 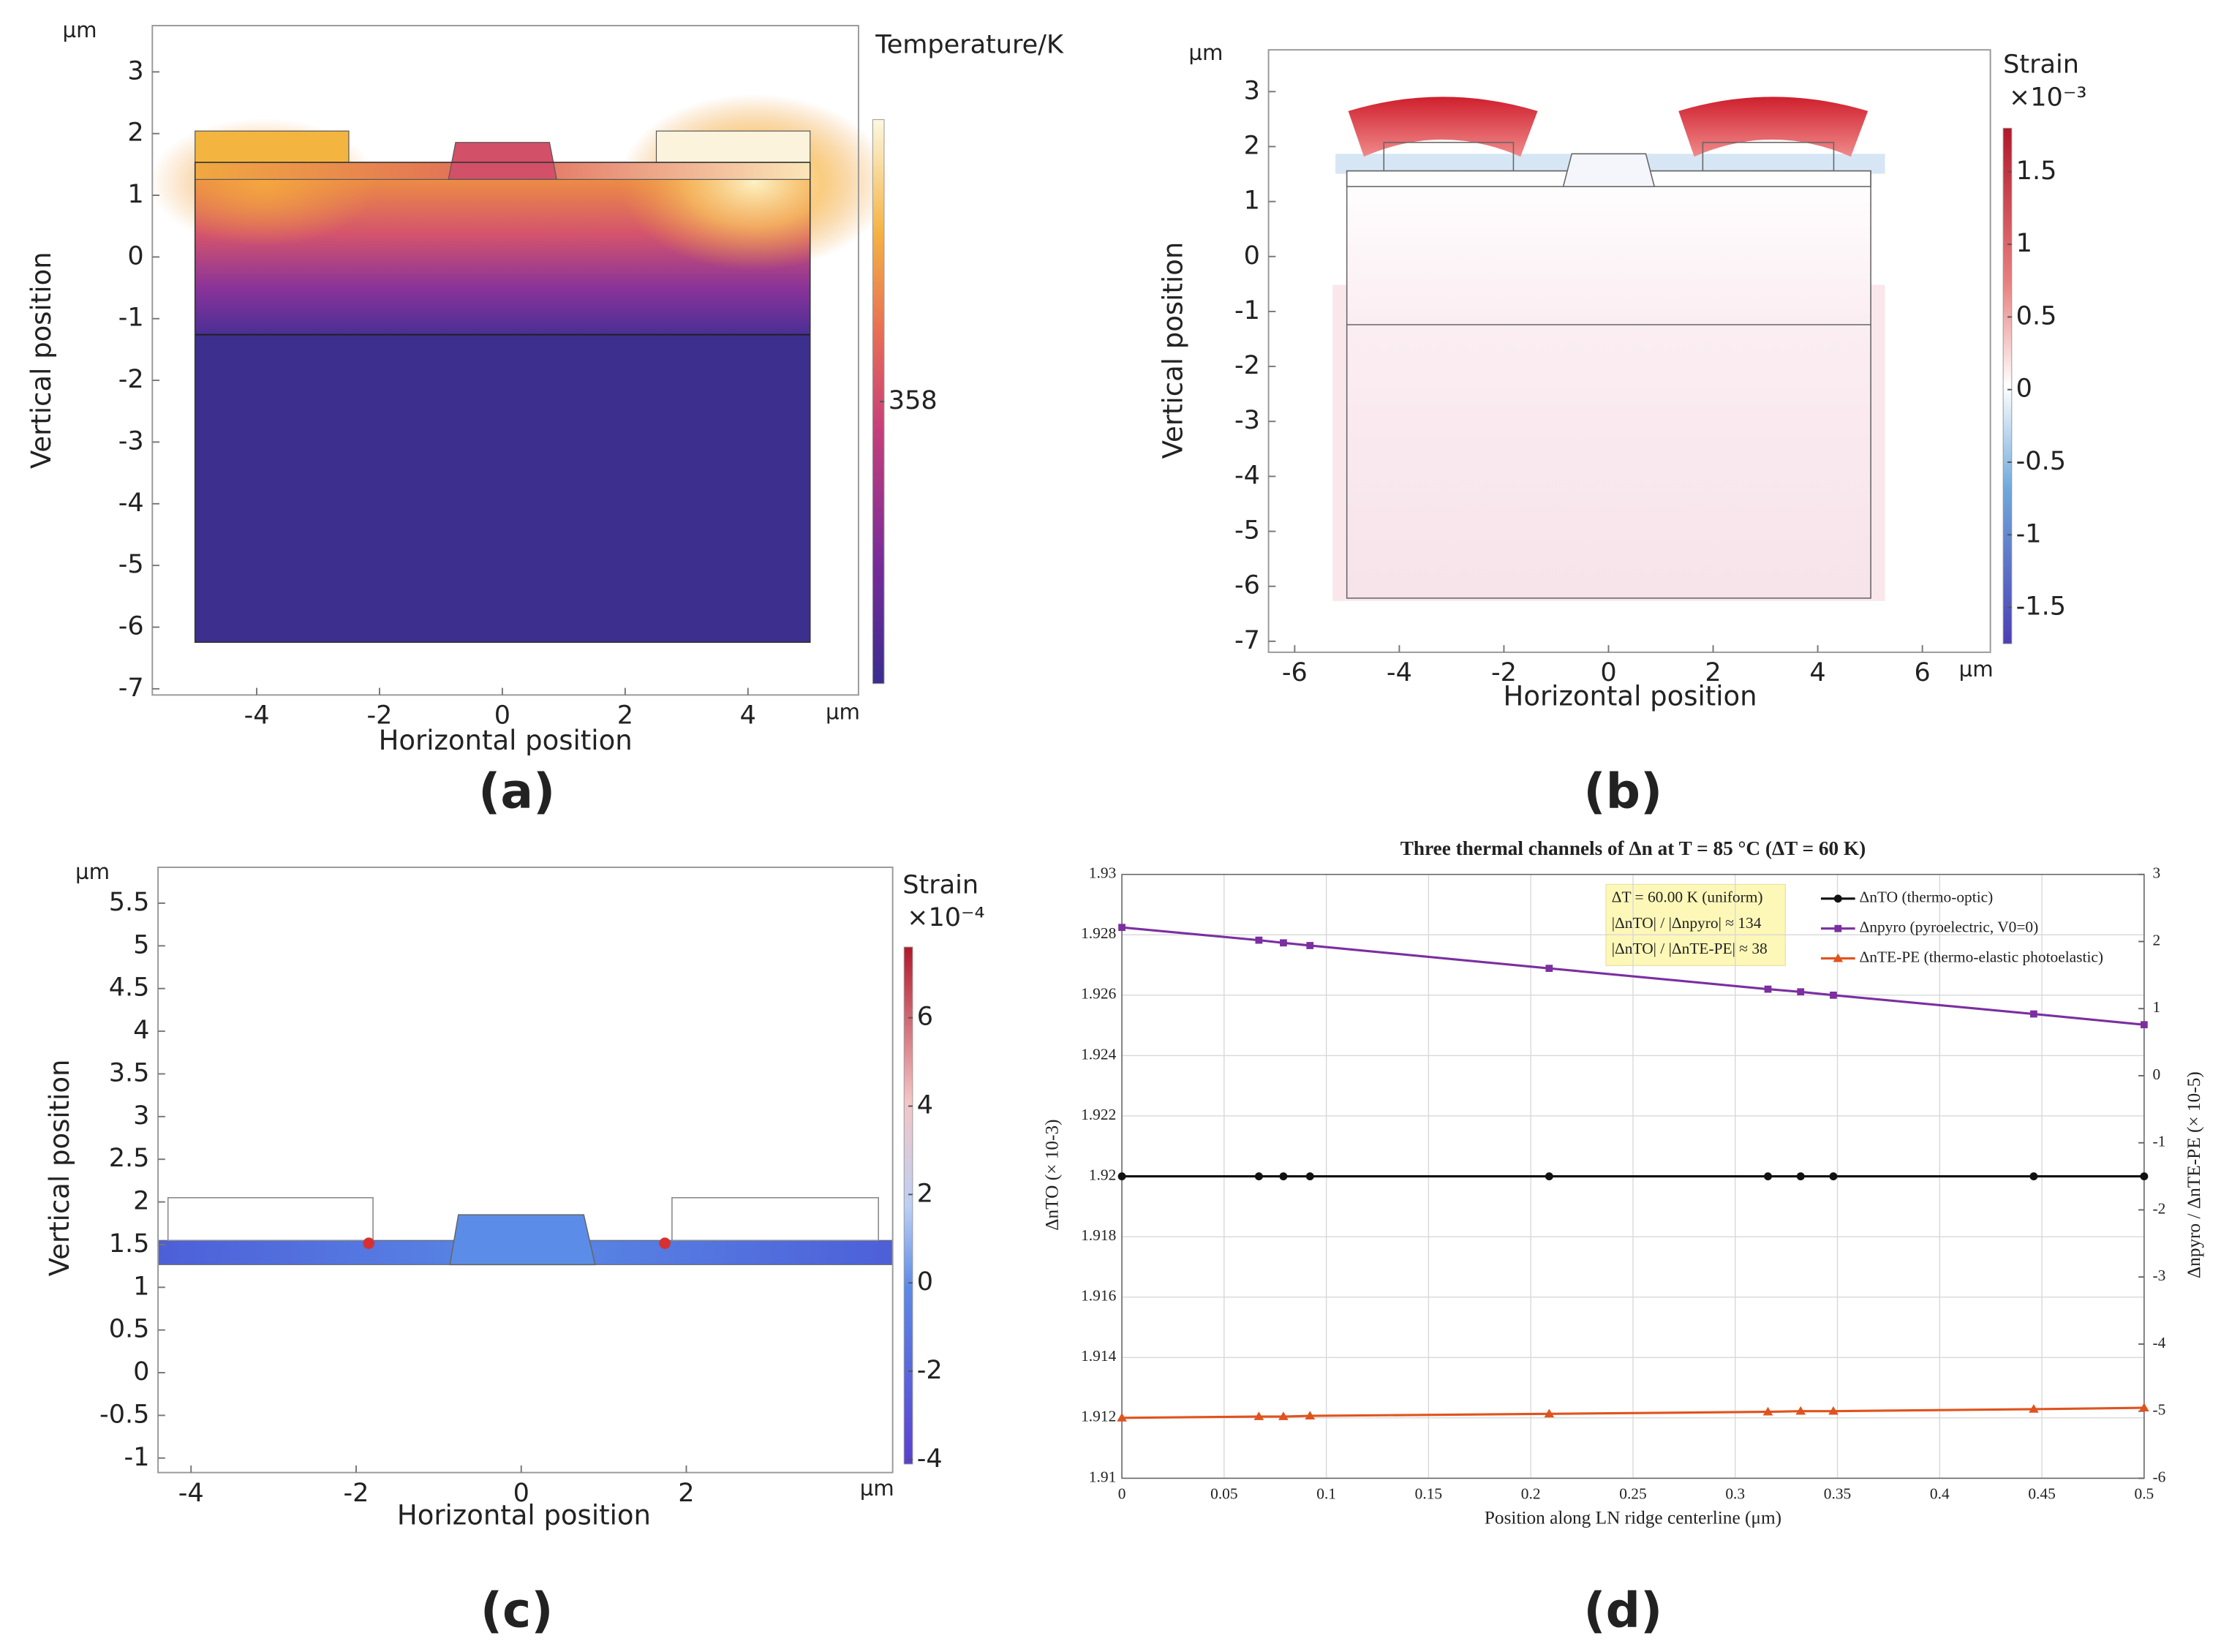 What do you see at coordinates (1428, 1494) in the screenshot?
I see `x-tick-label: 0.15` at bounding box center [1428, 1494].